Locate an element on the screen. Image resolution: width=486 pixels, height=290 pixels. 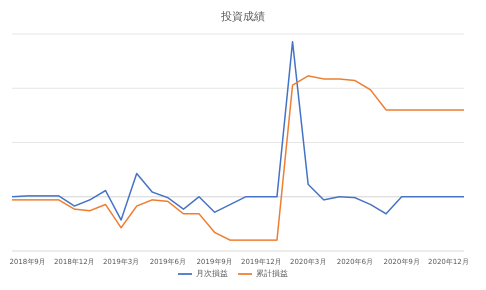
legend-label: 月次損益 is located at coordinates (212, 273).